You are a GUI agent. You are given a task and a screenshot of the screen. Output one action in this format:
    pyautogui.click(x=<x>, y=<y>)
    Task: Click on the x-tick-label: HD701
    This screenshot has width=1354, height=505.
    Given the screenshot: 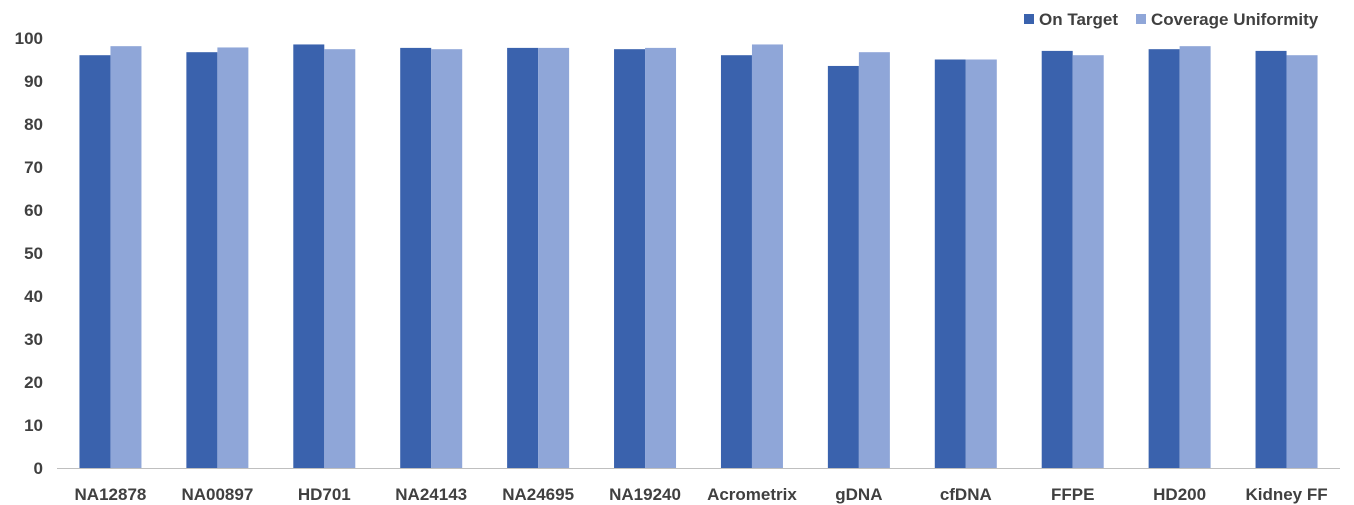 What is the action you would take?
    pyautogui.click(x=324, y=494)
    